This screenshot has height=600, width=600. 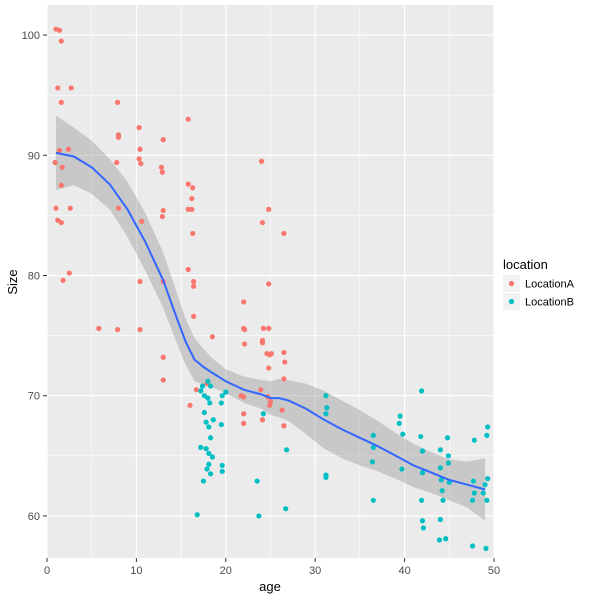 I want to click on legend: location LocationA LocationB, so click(x=539, y=283).